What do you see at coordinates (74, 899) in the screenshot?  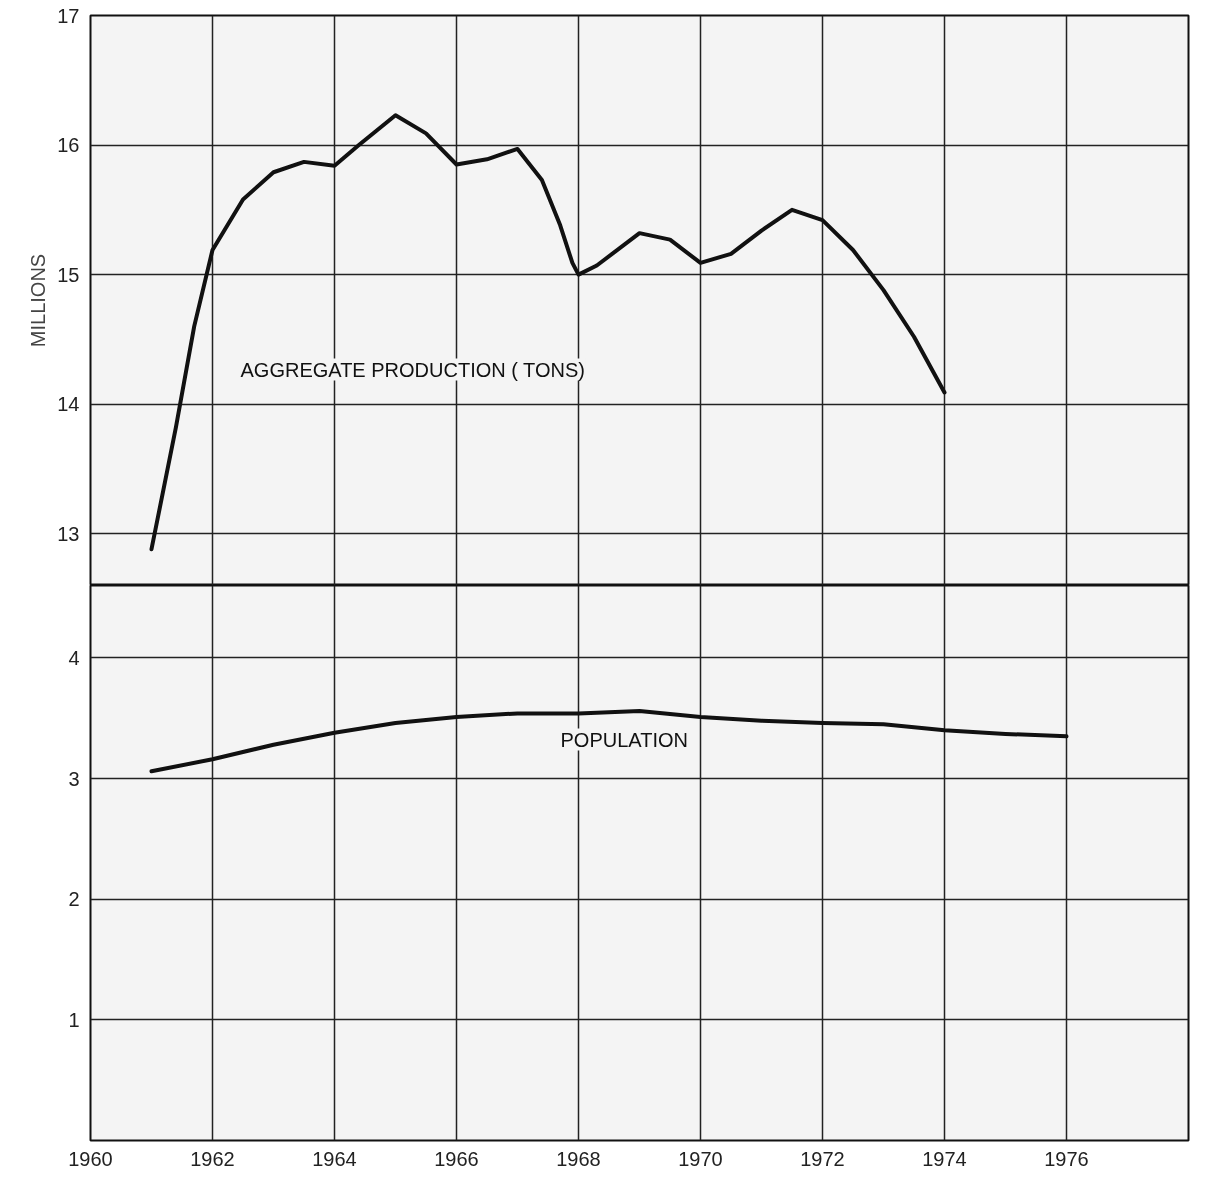 I see `y-tick-label: 2` at bounding box center [74, 899].